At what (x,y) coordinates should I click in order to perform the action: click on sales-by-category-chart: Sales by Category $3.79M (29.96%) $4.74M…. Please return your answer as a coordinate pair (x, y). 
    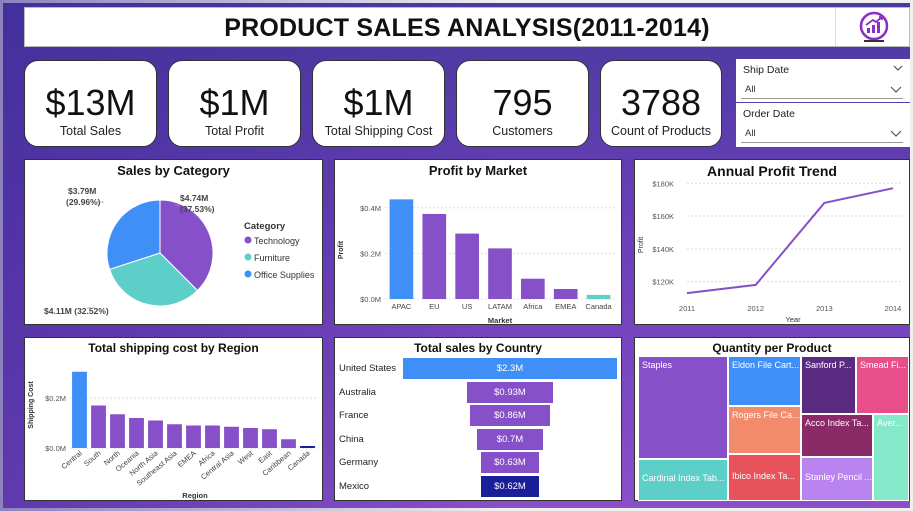
    Looking at the image, I should click on (173, 242).